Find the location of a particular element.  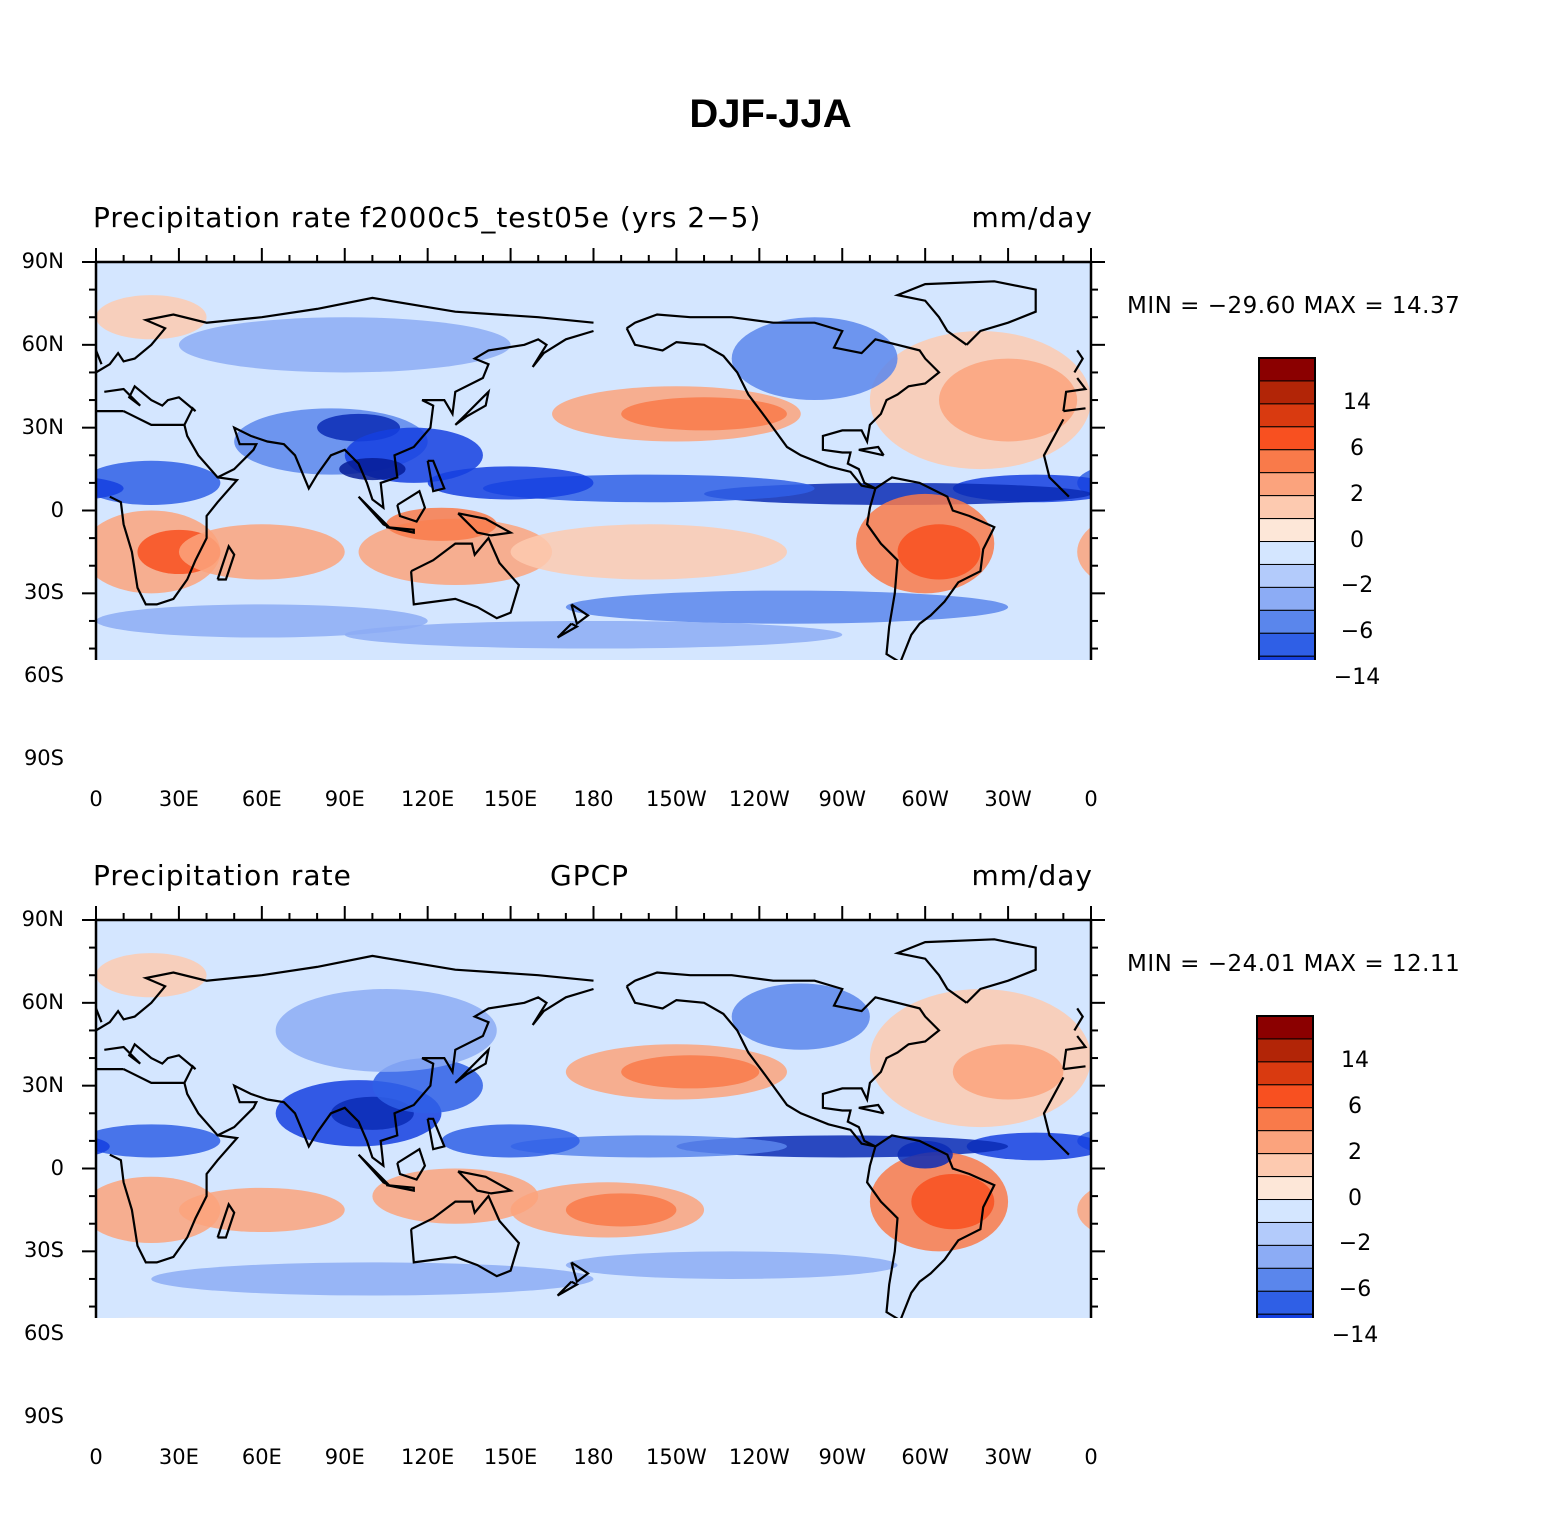

x-tick-label: 150W is located at coordinates (676, 1457).